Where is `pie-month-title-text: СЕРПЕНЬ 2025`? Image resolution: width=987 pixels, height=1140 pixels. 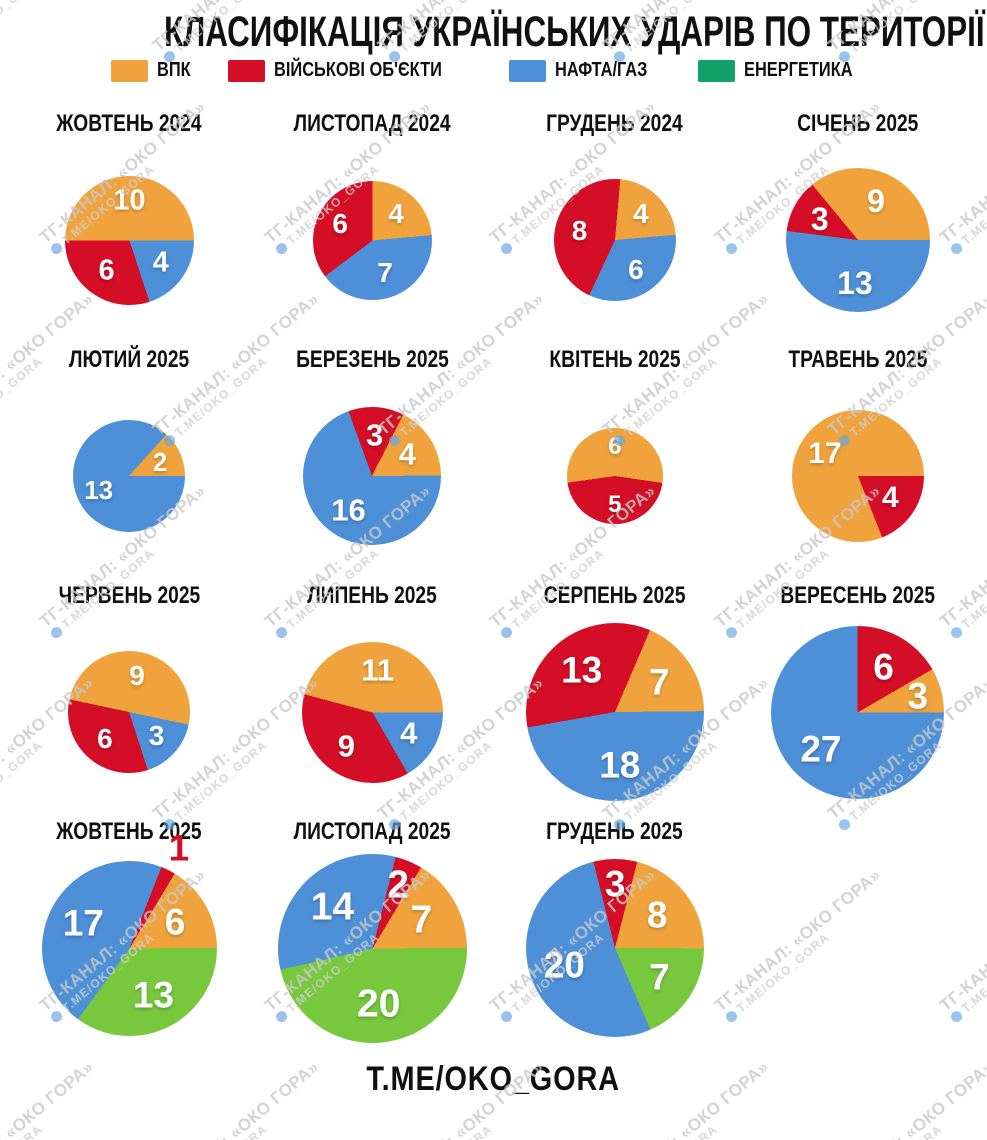
pie-month-title-text: СЕРПЕНЬ 2025 is located at coordinates (614, 595).